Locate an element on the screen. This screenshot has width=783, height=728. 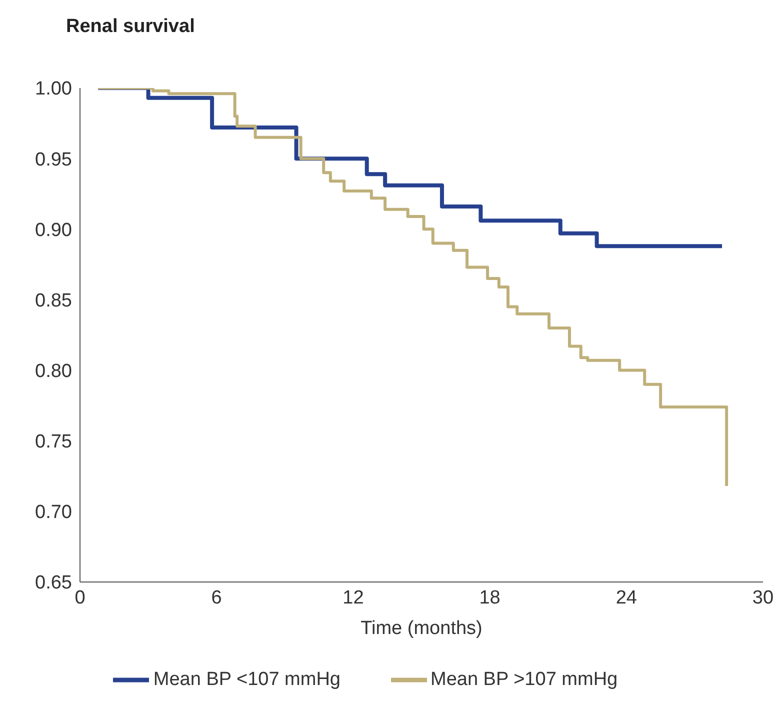
x-tick-label: 12 is located at coordinates (353, 597).